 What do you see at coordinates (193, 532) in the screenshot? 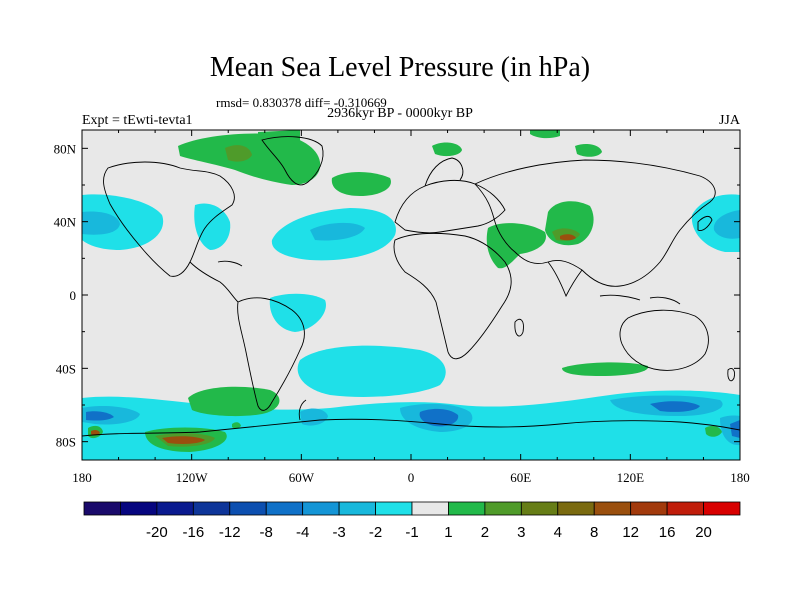
I see `colorbar-label: -16` at bounding box center [193, 532].